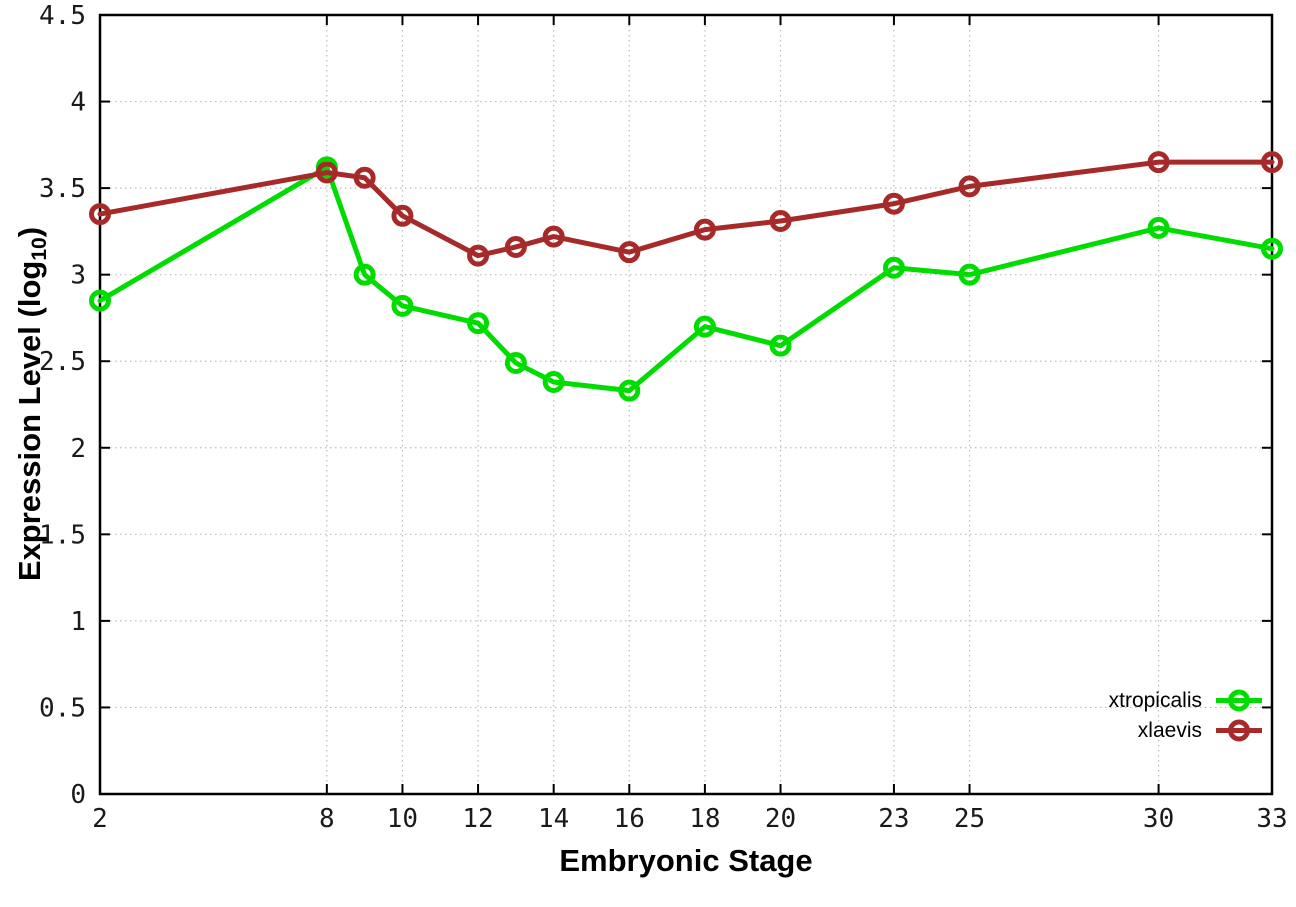 Image resolution: width=1296 pixels, height=907 pixels. I want to click on x-tick-label: 25, so click(969, 819).